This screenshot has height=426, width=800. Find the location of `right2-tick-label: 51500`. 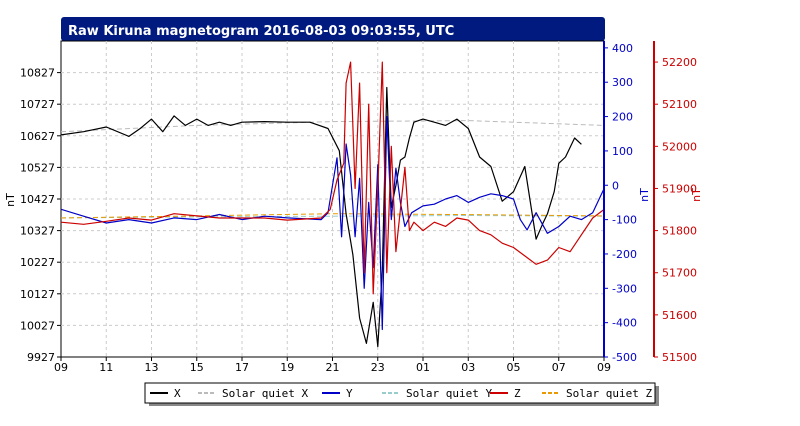

right2-tick-label: 51500 is located at coordinates (679, 357).